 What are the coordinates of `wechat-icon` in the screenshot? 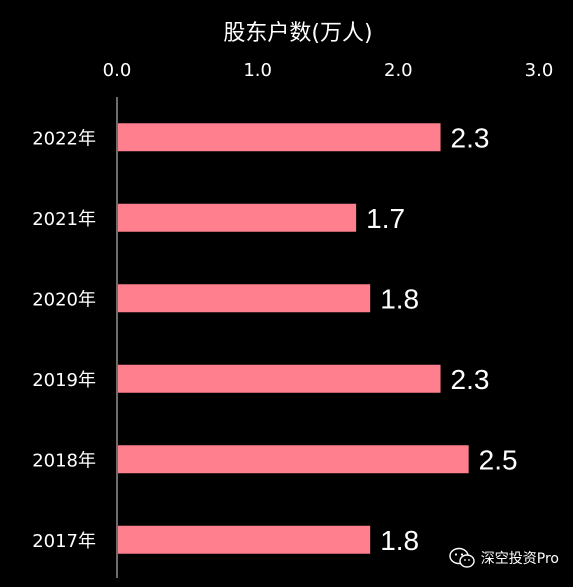 It's located at (462, 557).